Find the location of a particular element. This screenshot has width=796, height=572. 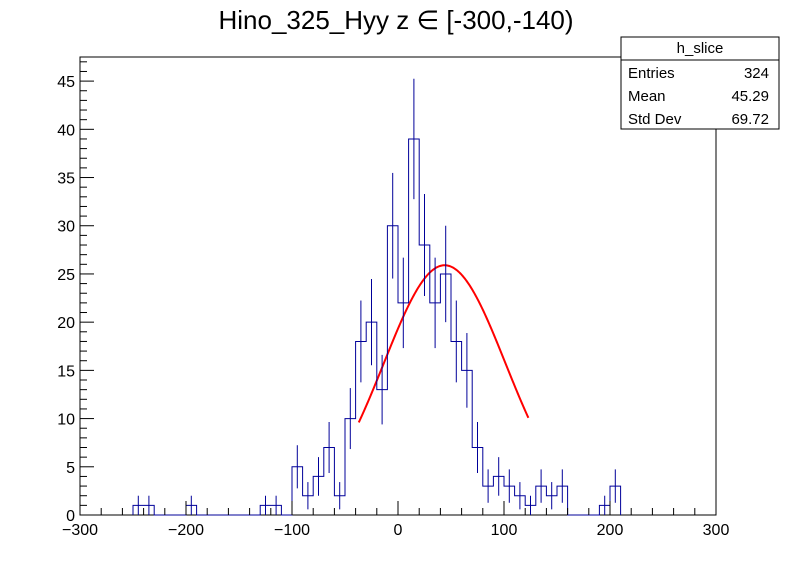

stats-mean-label: Mean is located at coordinates (647, 96).